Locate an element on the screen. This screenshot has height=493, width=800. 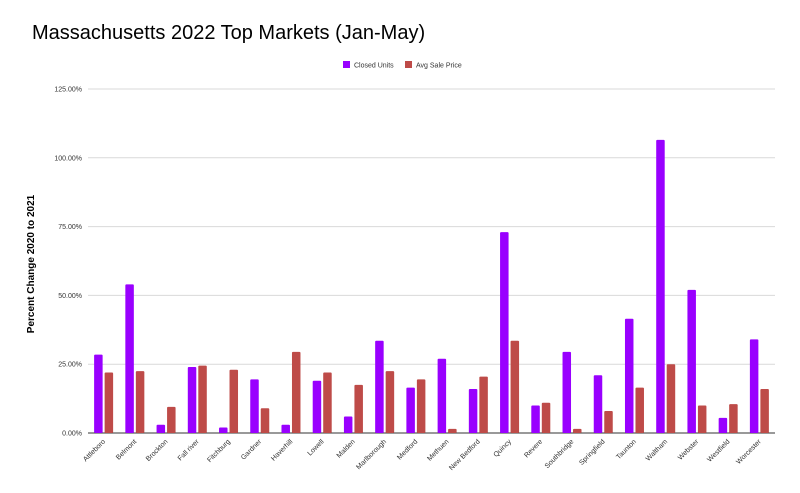
y-tick-label: 100.00% is located at coordinates (68, 158).